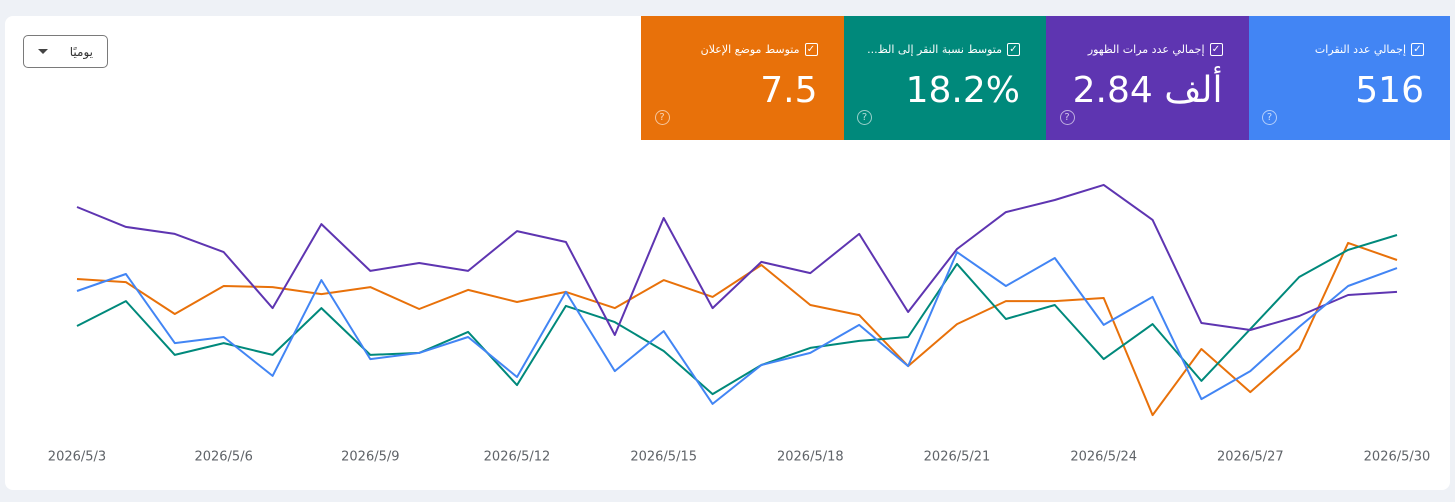  I want to click on tile-header: ✓ متوسط موضع الإعلان, so click(759, 49).